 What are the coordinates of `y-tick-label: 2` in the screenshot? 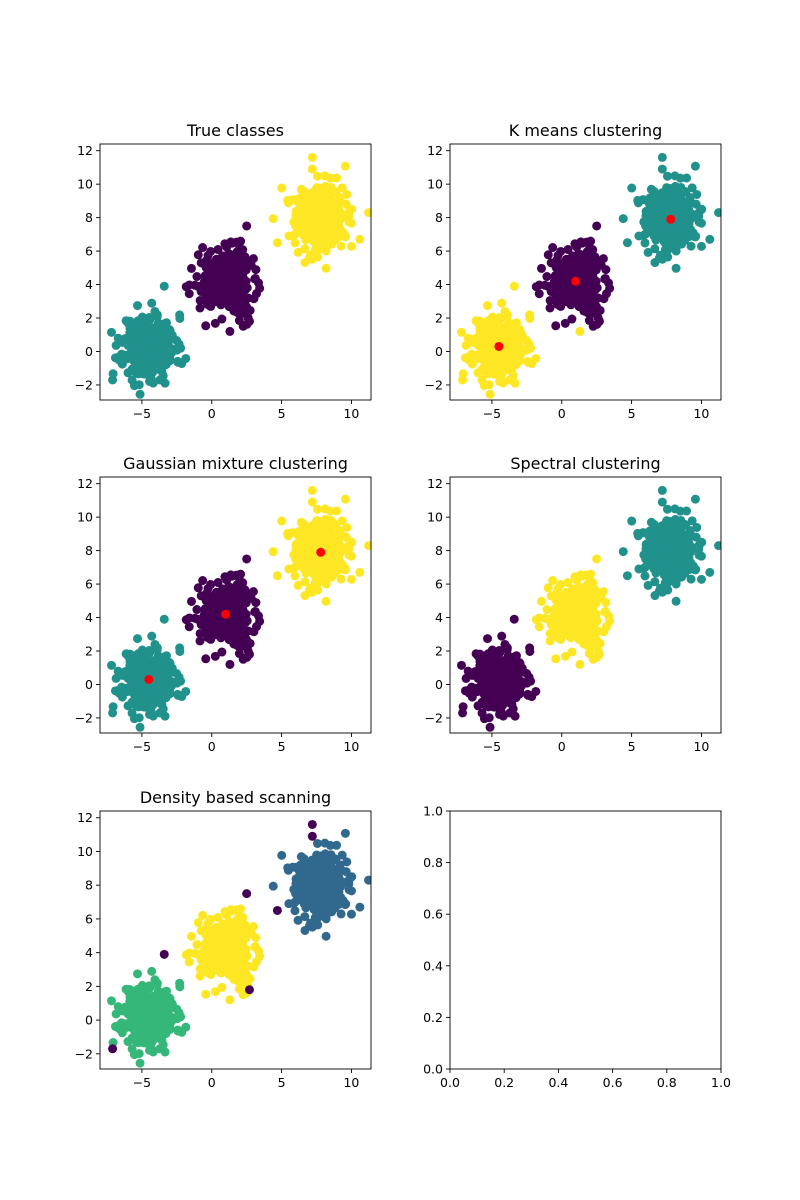 It's located at (89, 986).